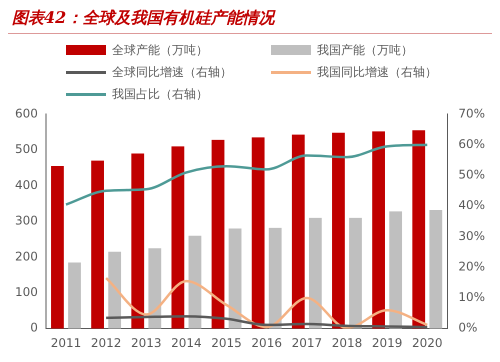 This screenshot has width=500, height=362. Describe the element at coordinates (172, 72) in the screenshot. I see `legend-label: 全球同比增速（右轴）` at that location.